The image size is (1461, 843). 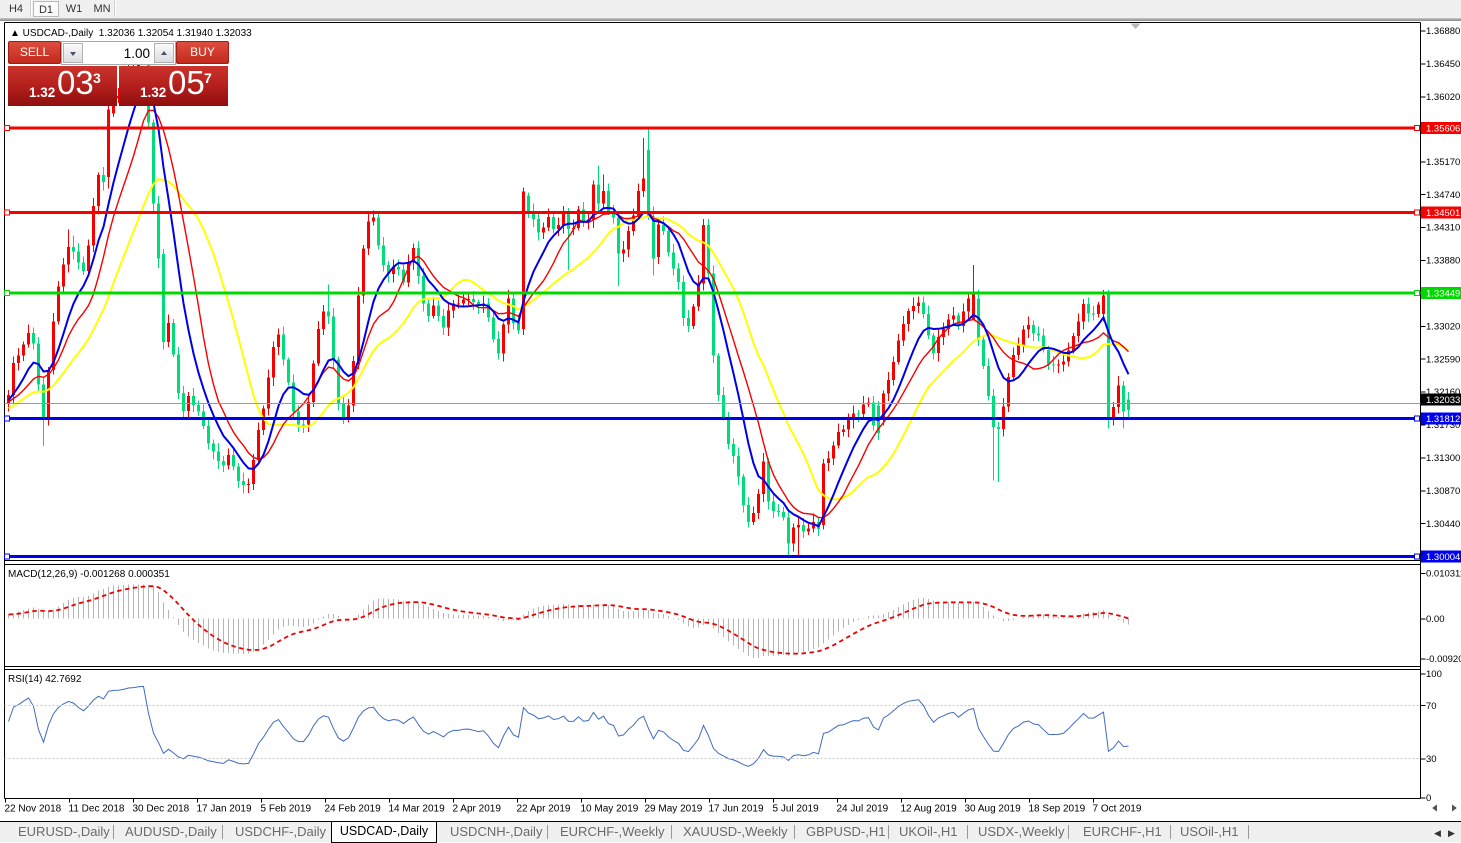 I want to click on svg-text: 7 Oct 2019, so click(x=1117, y=809).